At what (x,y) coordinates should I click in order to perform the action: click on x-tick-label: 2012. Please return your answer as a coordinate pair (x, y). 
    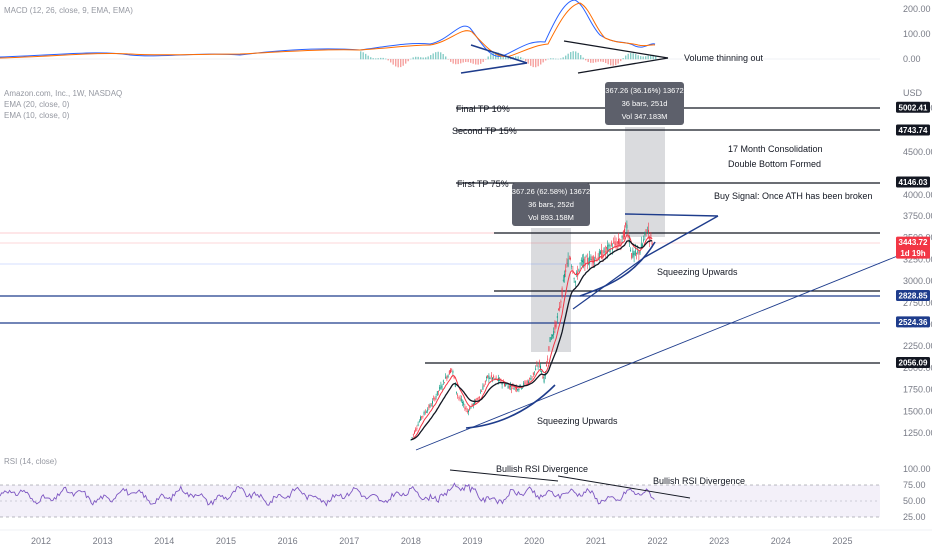
    Looking at the image, I should click on (41, 541).